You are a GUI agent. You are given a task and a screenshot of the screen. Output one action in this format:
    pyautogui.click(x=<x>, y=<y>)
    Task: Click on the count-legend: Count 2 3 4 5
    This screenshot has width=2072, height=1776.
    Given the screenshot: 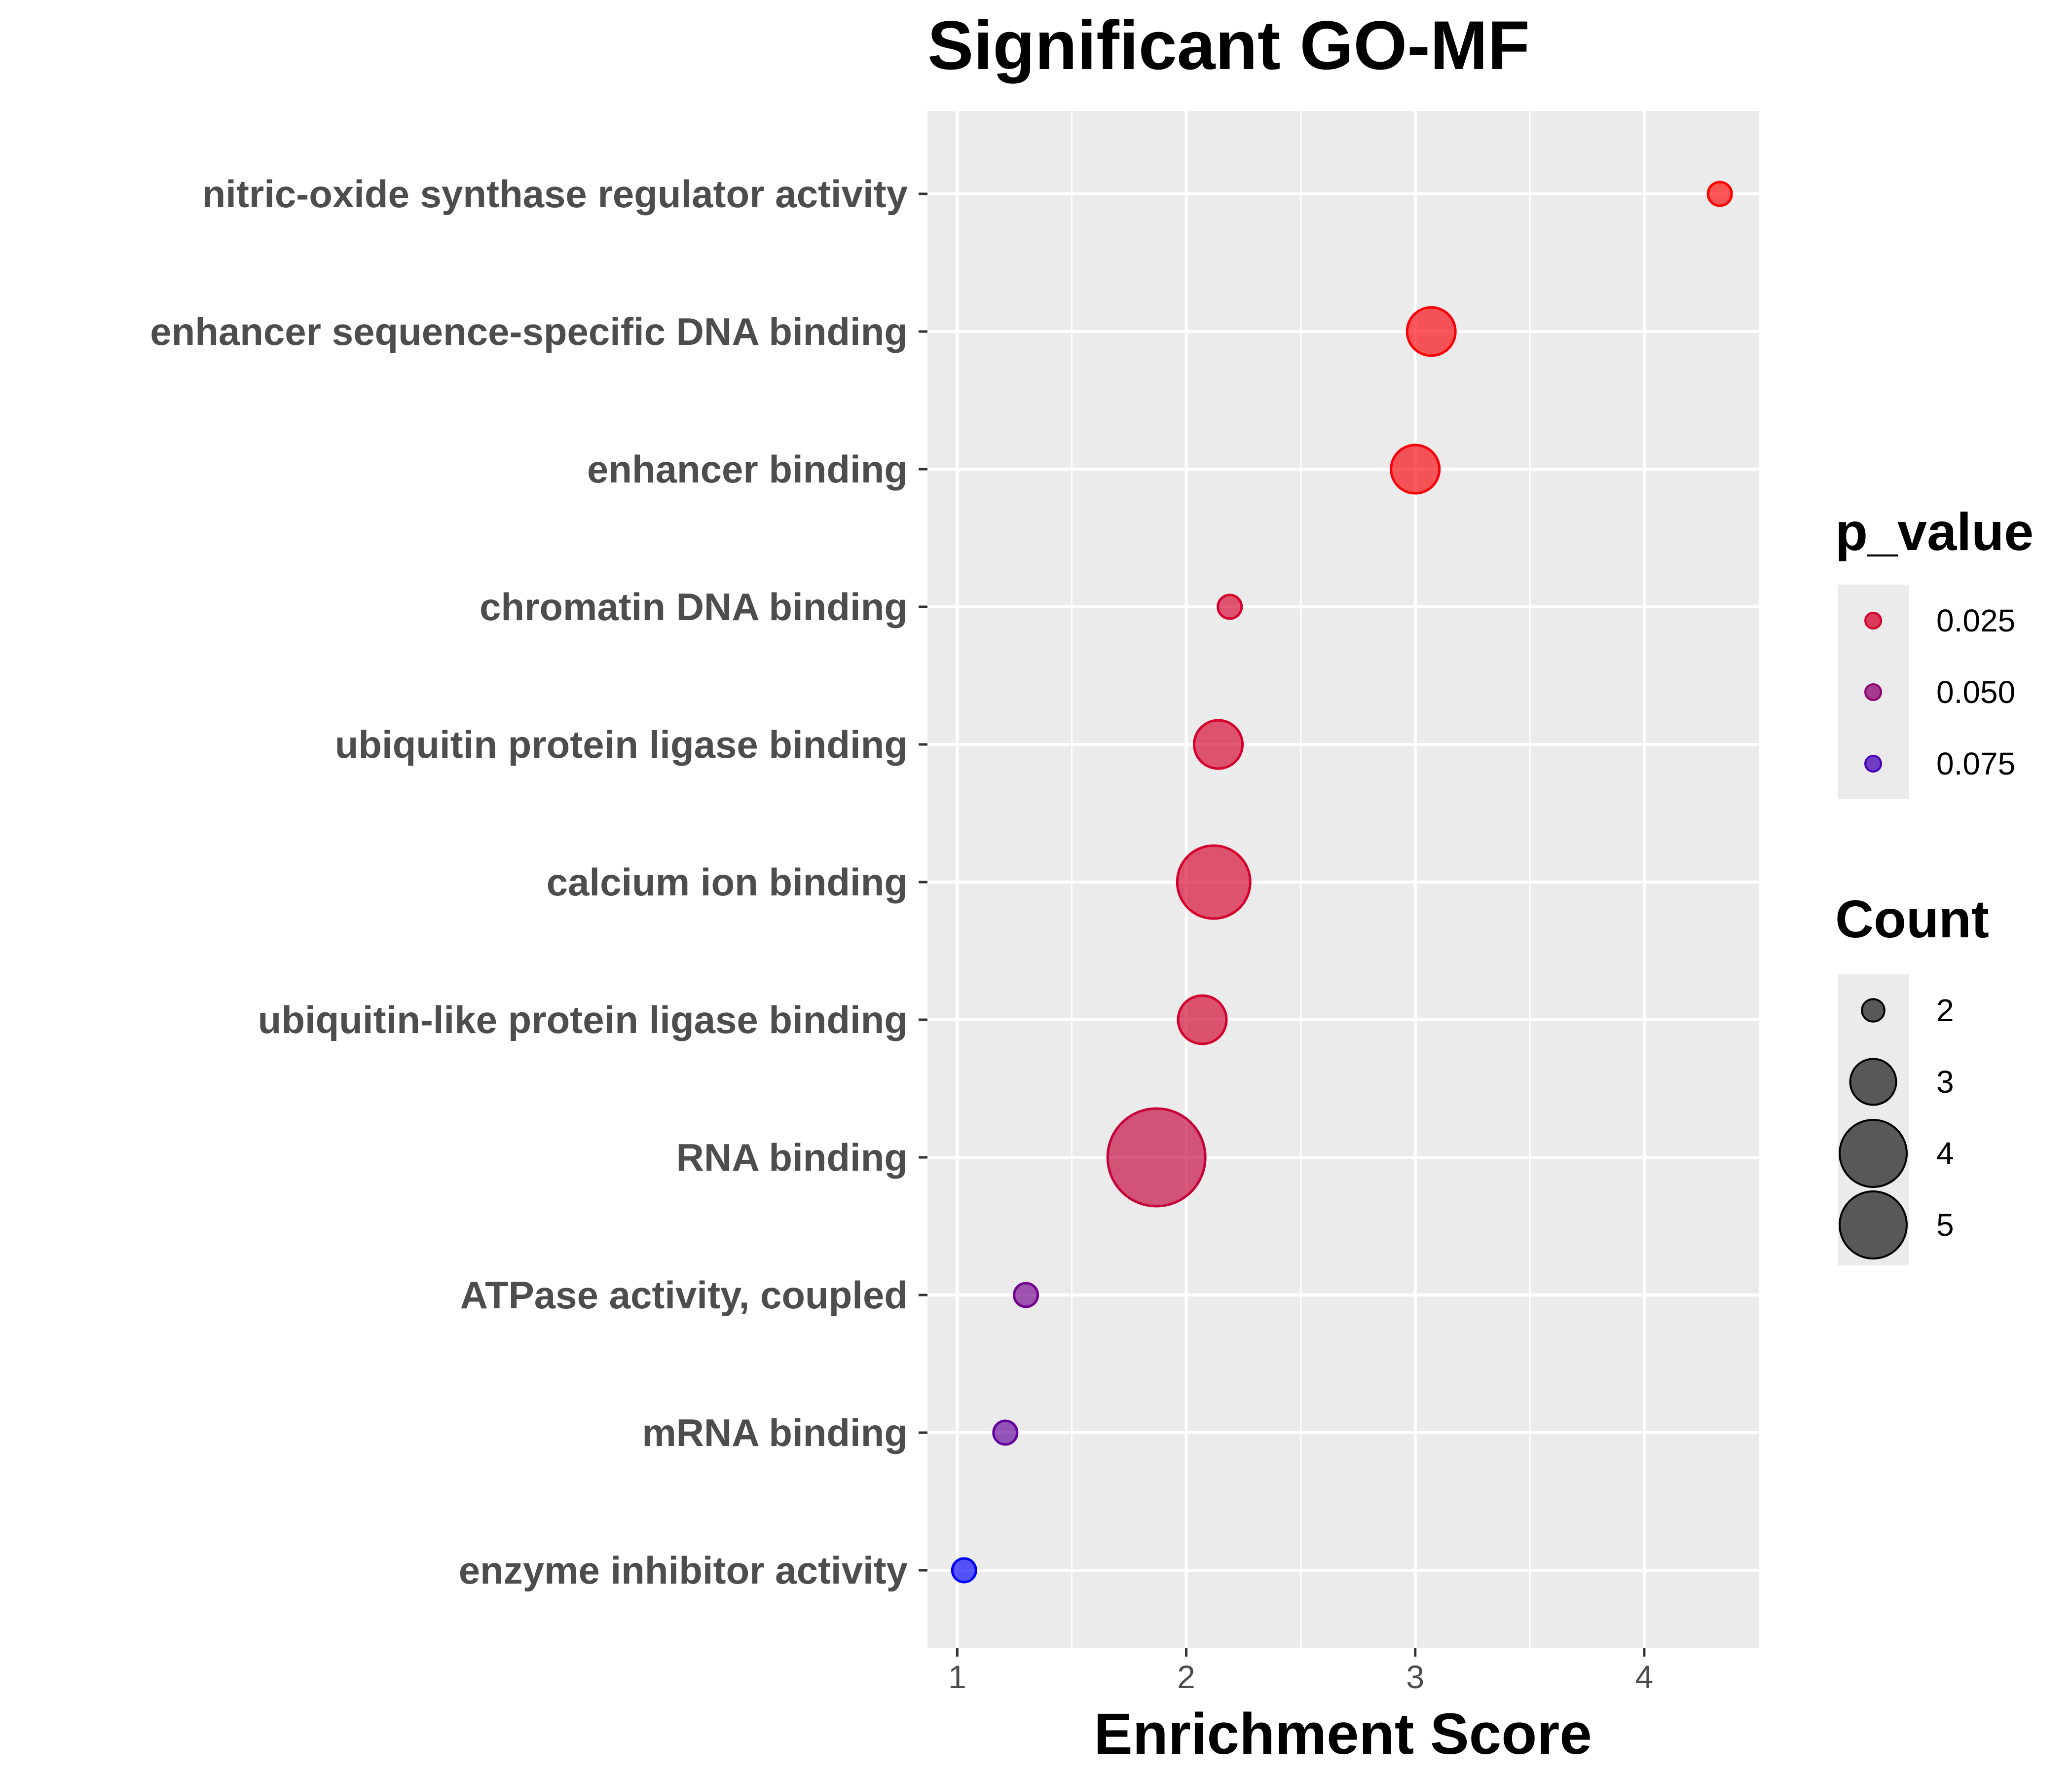 What is the action you would take?
    pyautogui.click(x=1912, y=1077)
    